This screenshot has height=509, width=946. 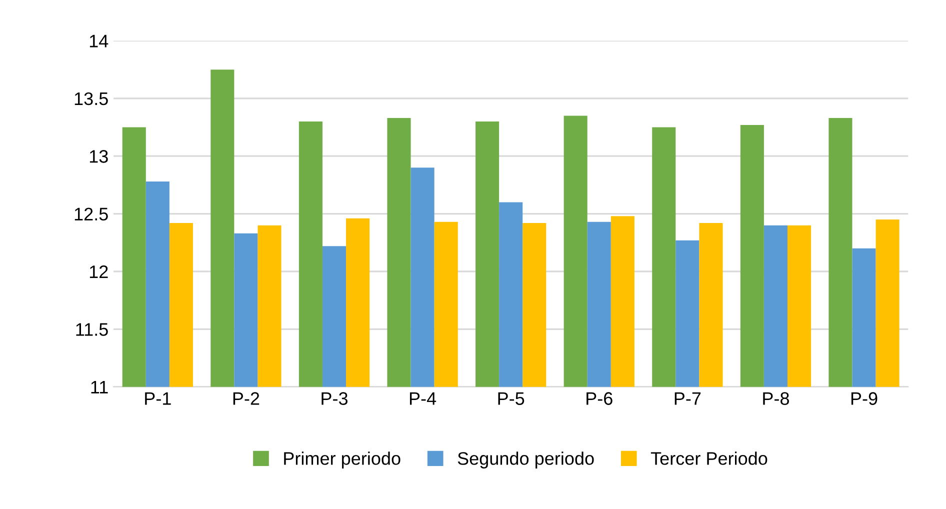 I want to click on x-tick-label: P-9, so click(x=864, y=398).